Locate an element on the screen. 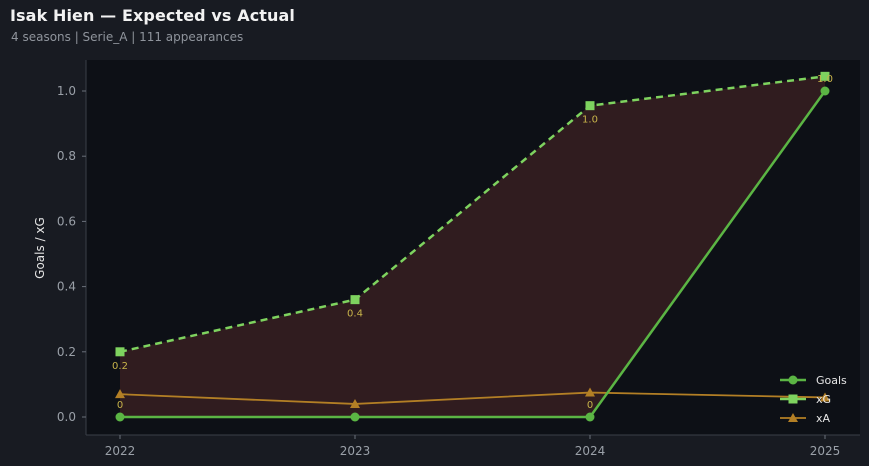 This screenshot has width=869, height=466. xg-data-label: 0.2 is located at coordinates (120, 366).